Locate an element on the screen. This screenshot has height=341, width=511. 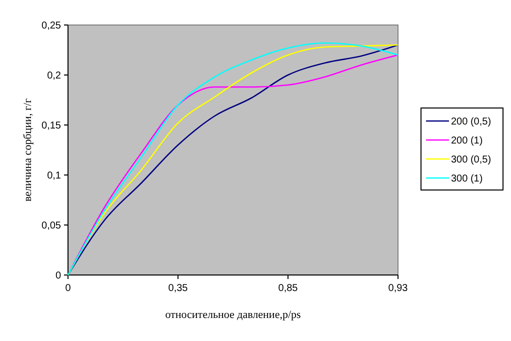
y-tick-label: 0,25 is located at coordinates (52, 26).